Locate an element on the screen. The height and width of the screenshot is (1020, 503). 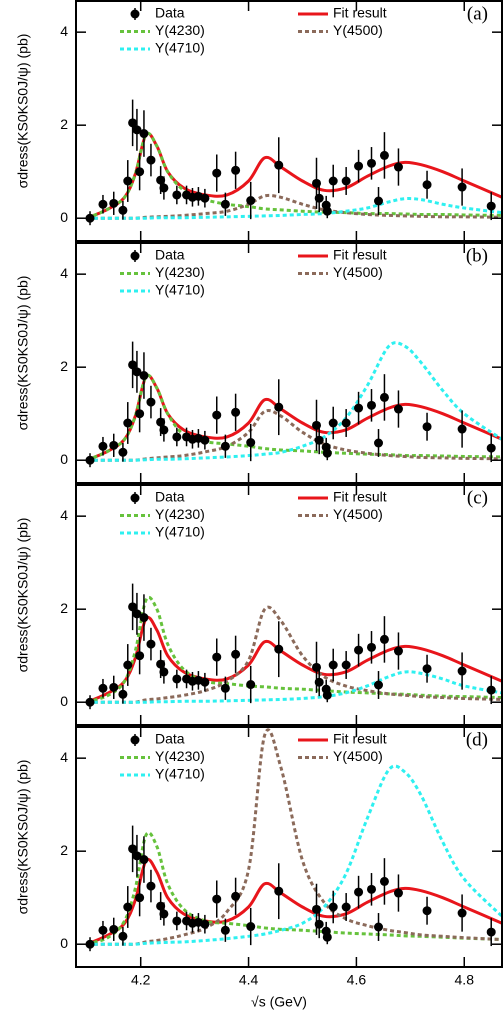
legend-marker is located at coordinates (135, 256).